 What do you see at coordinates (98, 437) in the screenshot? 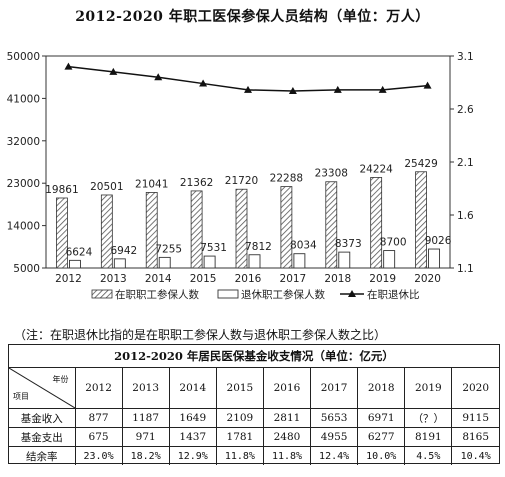
I see `table-cell: 675` at bounding box center [98, 437].